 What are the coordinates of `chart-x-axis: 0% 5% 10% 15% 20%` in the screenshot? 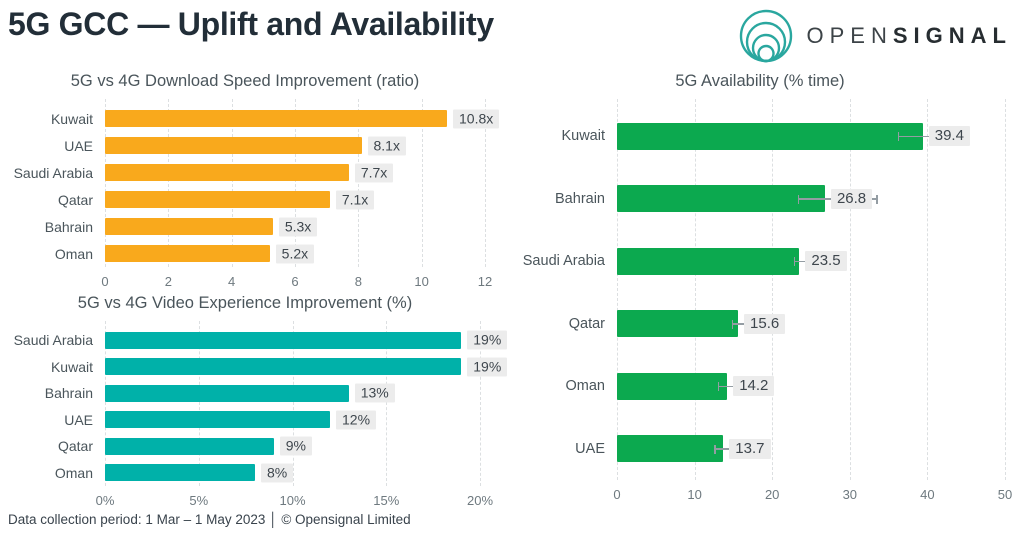 It's located at (294, 502).